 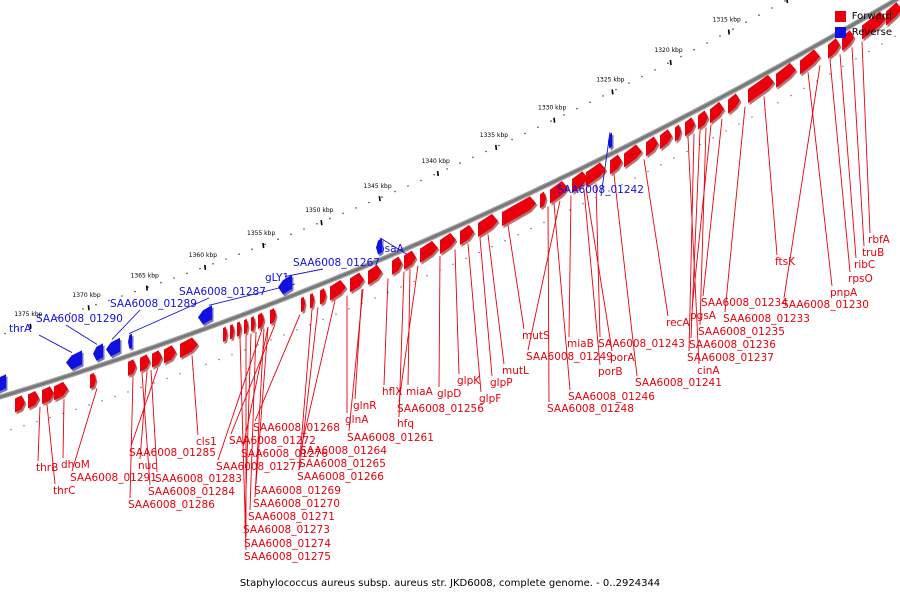 What do you see at coordinates (600, 190) in the screenshot?
I see `reverse-gene-label: SAA6008_01242` at bounding box center [600, 190].